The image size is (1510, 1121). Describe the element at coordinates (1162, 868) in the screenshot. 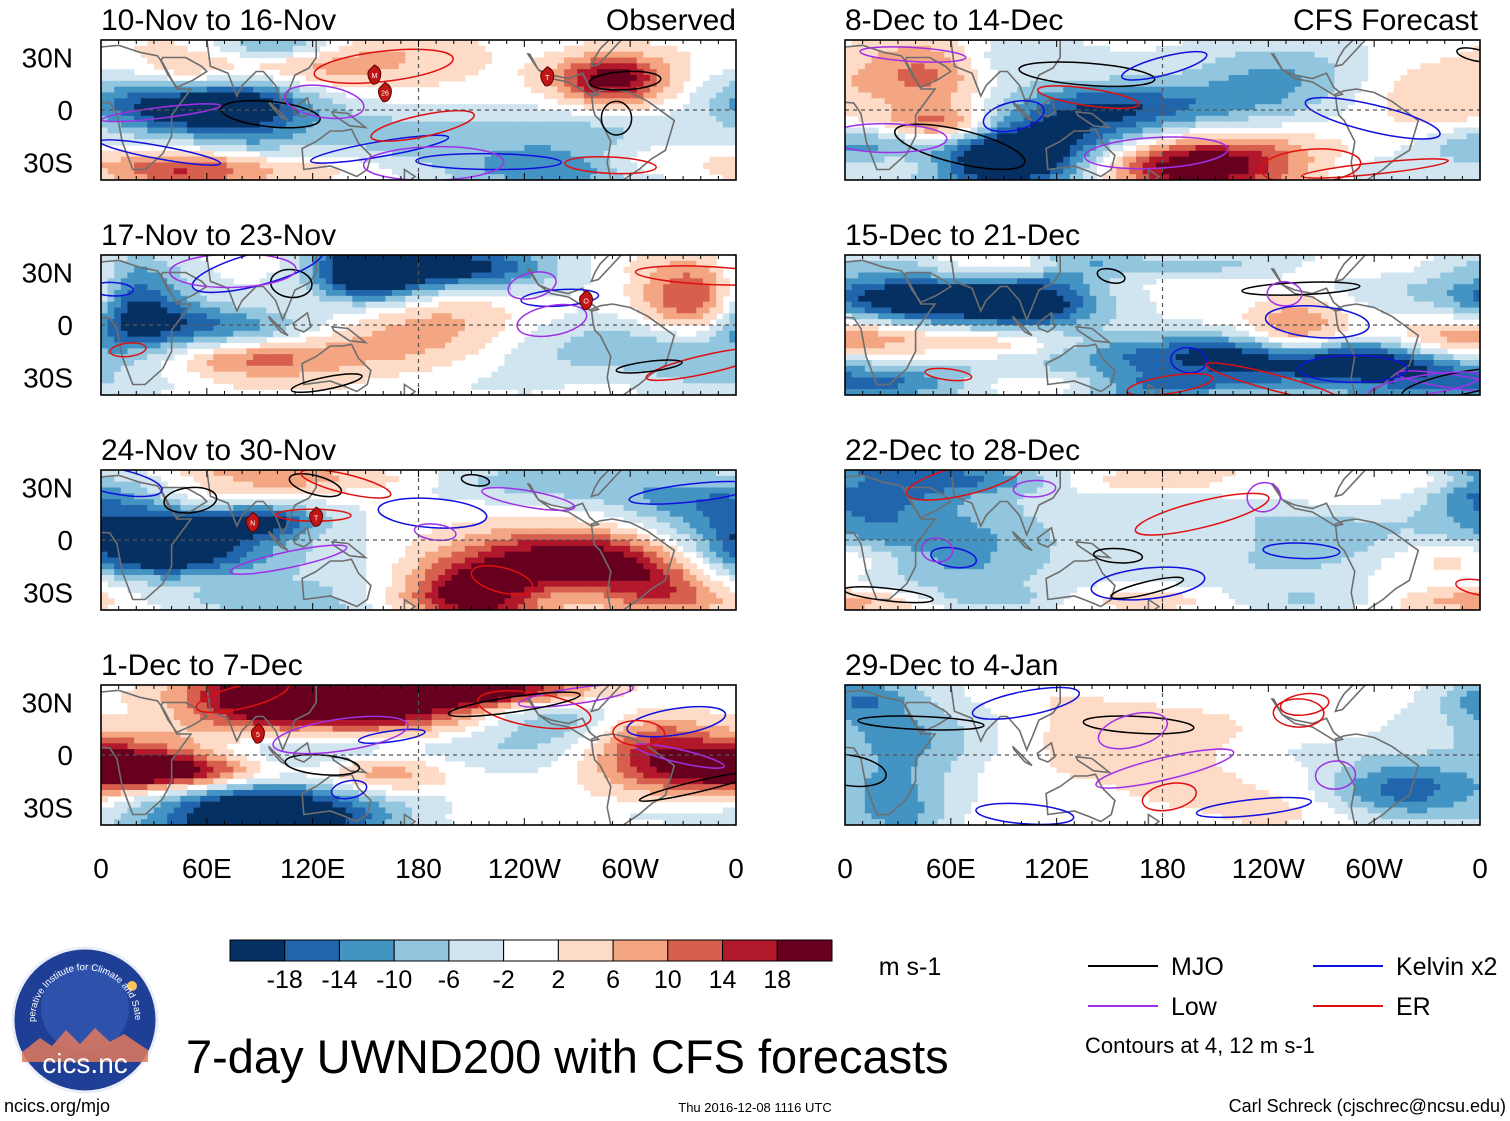

I see `x-tick-label: 180` at that location.